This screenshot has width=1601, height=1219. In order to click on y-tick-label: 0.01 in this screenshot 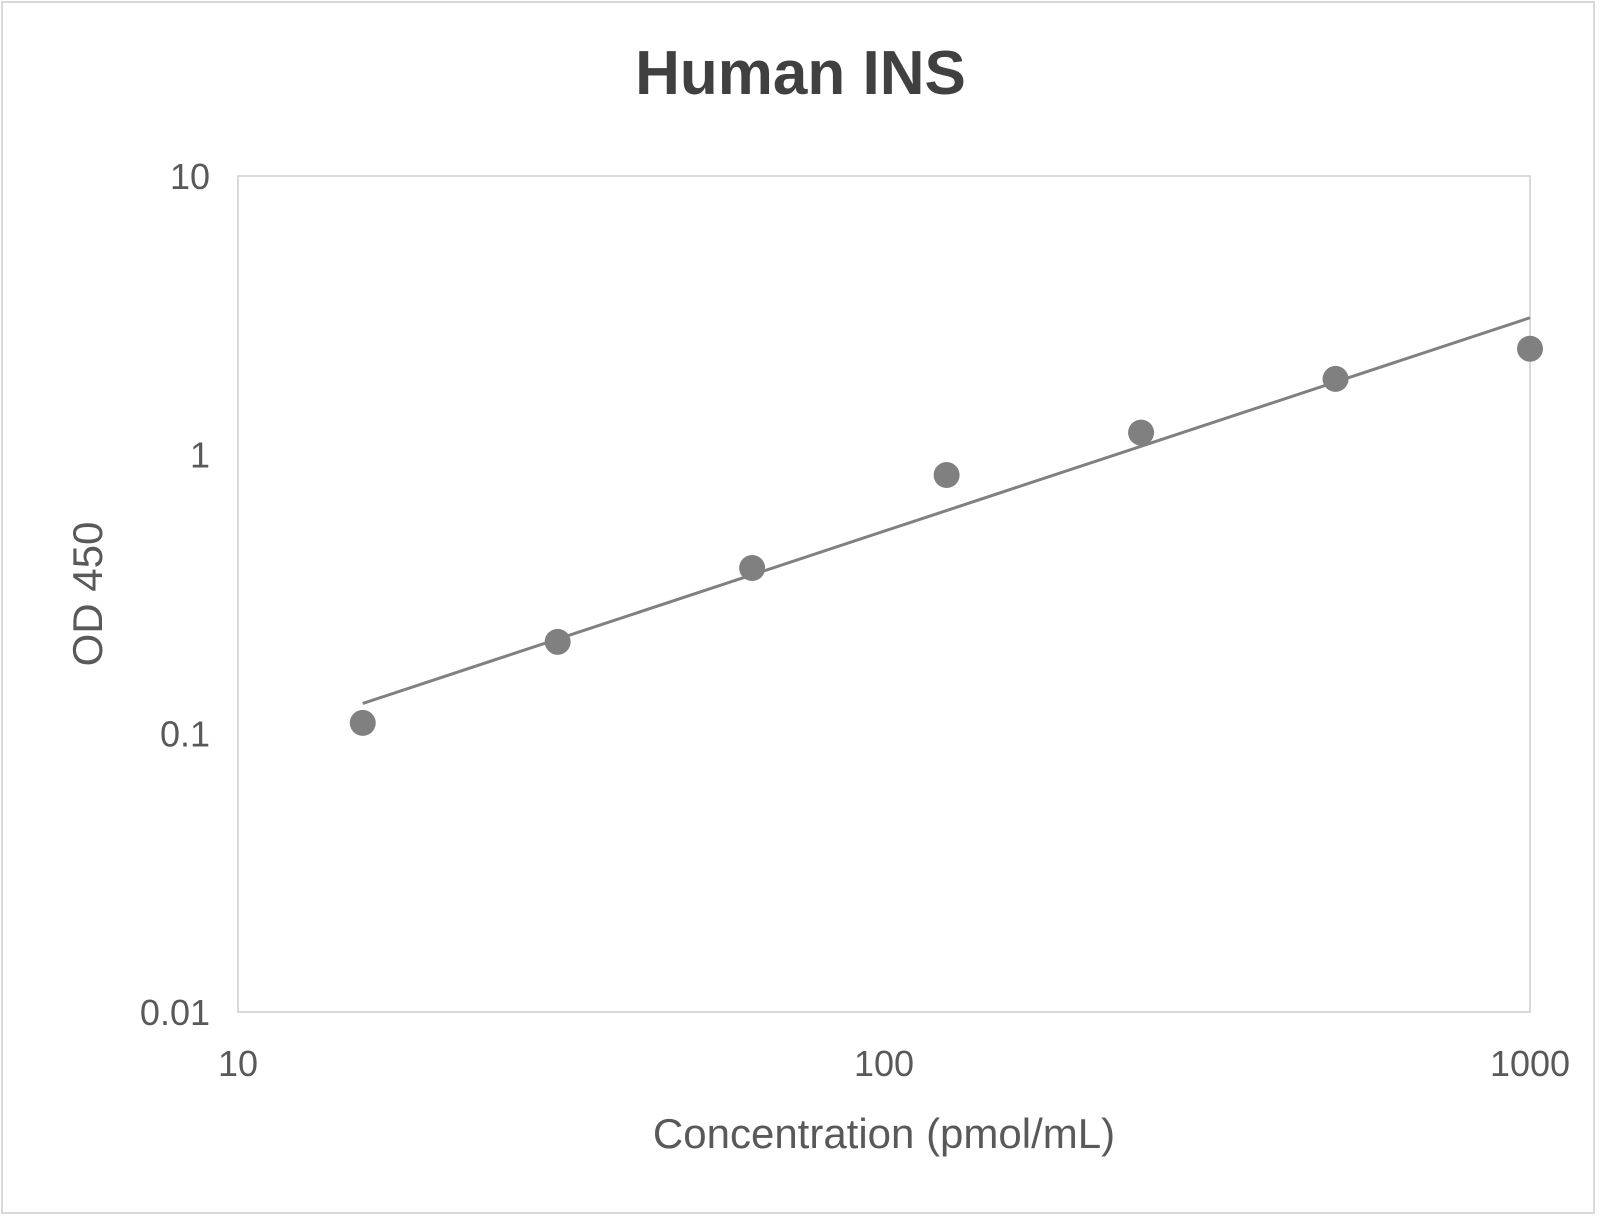, I will do `click(175, 1012)`.